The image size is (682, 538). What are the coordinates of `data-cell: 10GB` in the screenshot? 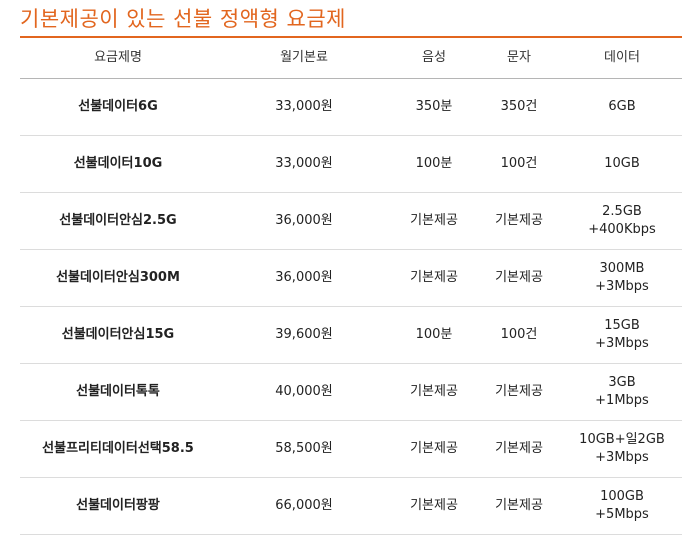 It's located at (622, 164).